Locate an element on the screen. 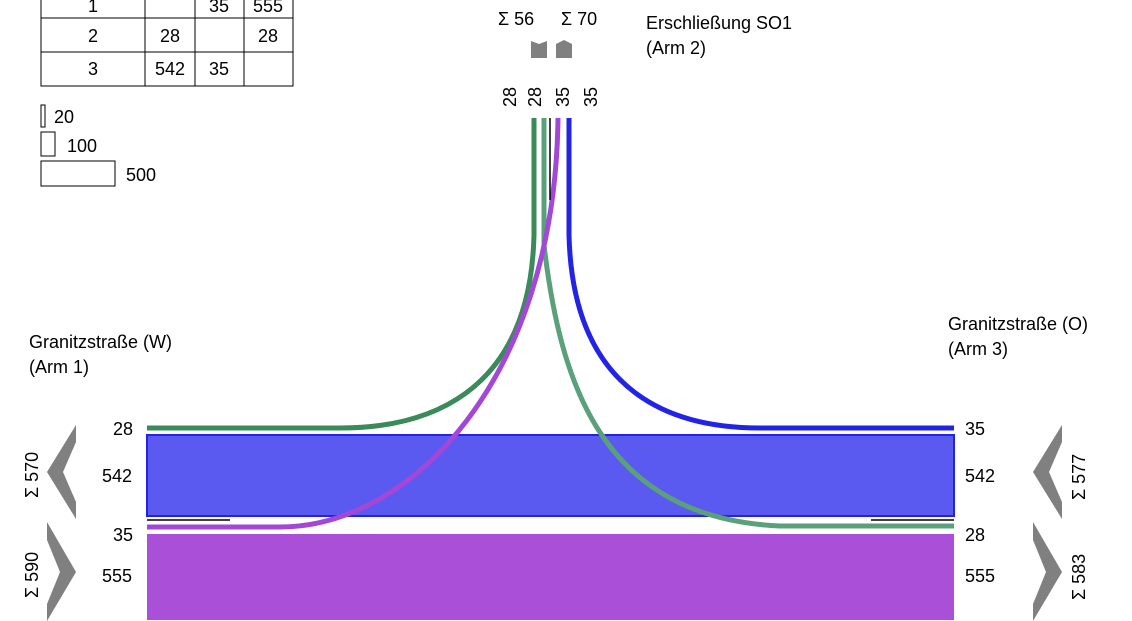 Image resolution: width=1132 pixels, height=621 pixels. east-out-chevron-icon is located at coordinates (1047, 571).